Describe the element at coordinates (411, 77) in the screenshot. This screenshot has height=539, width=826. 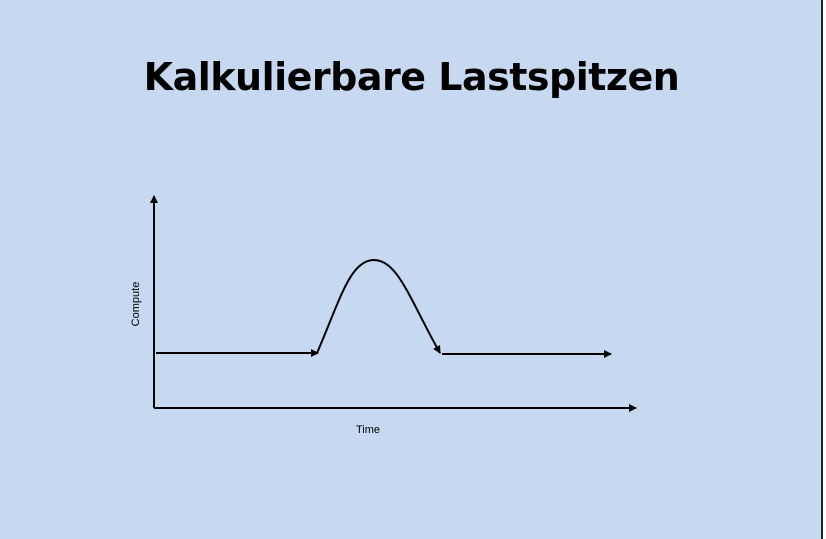
I see `slide-title: Kalkulierbare Lastspitzen` at that location.